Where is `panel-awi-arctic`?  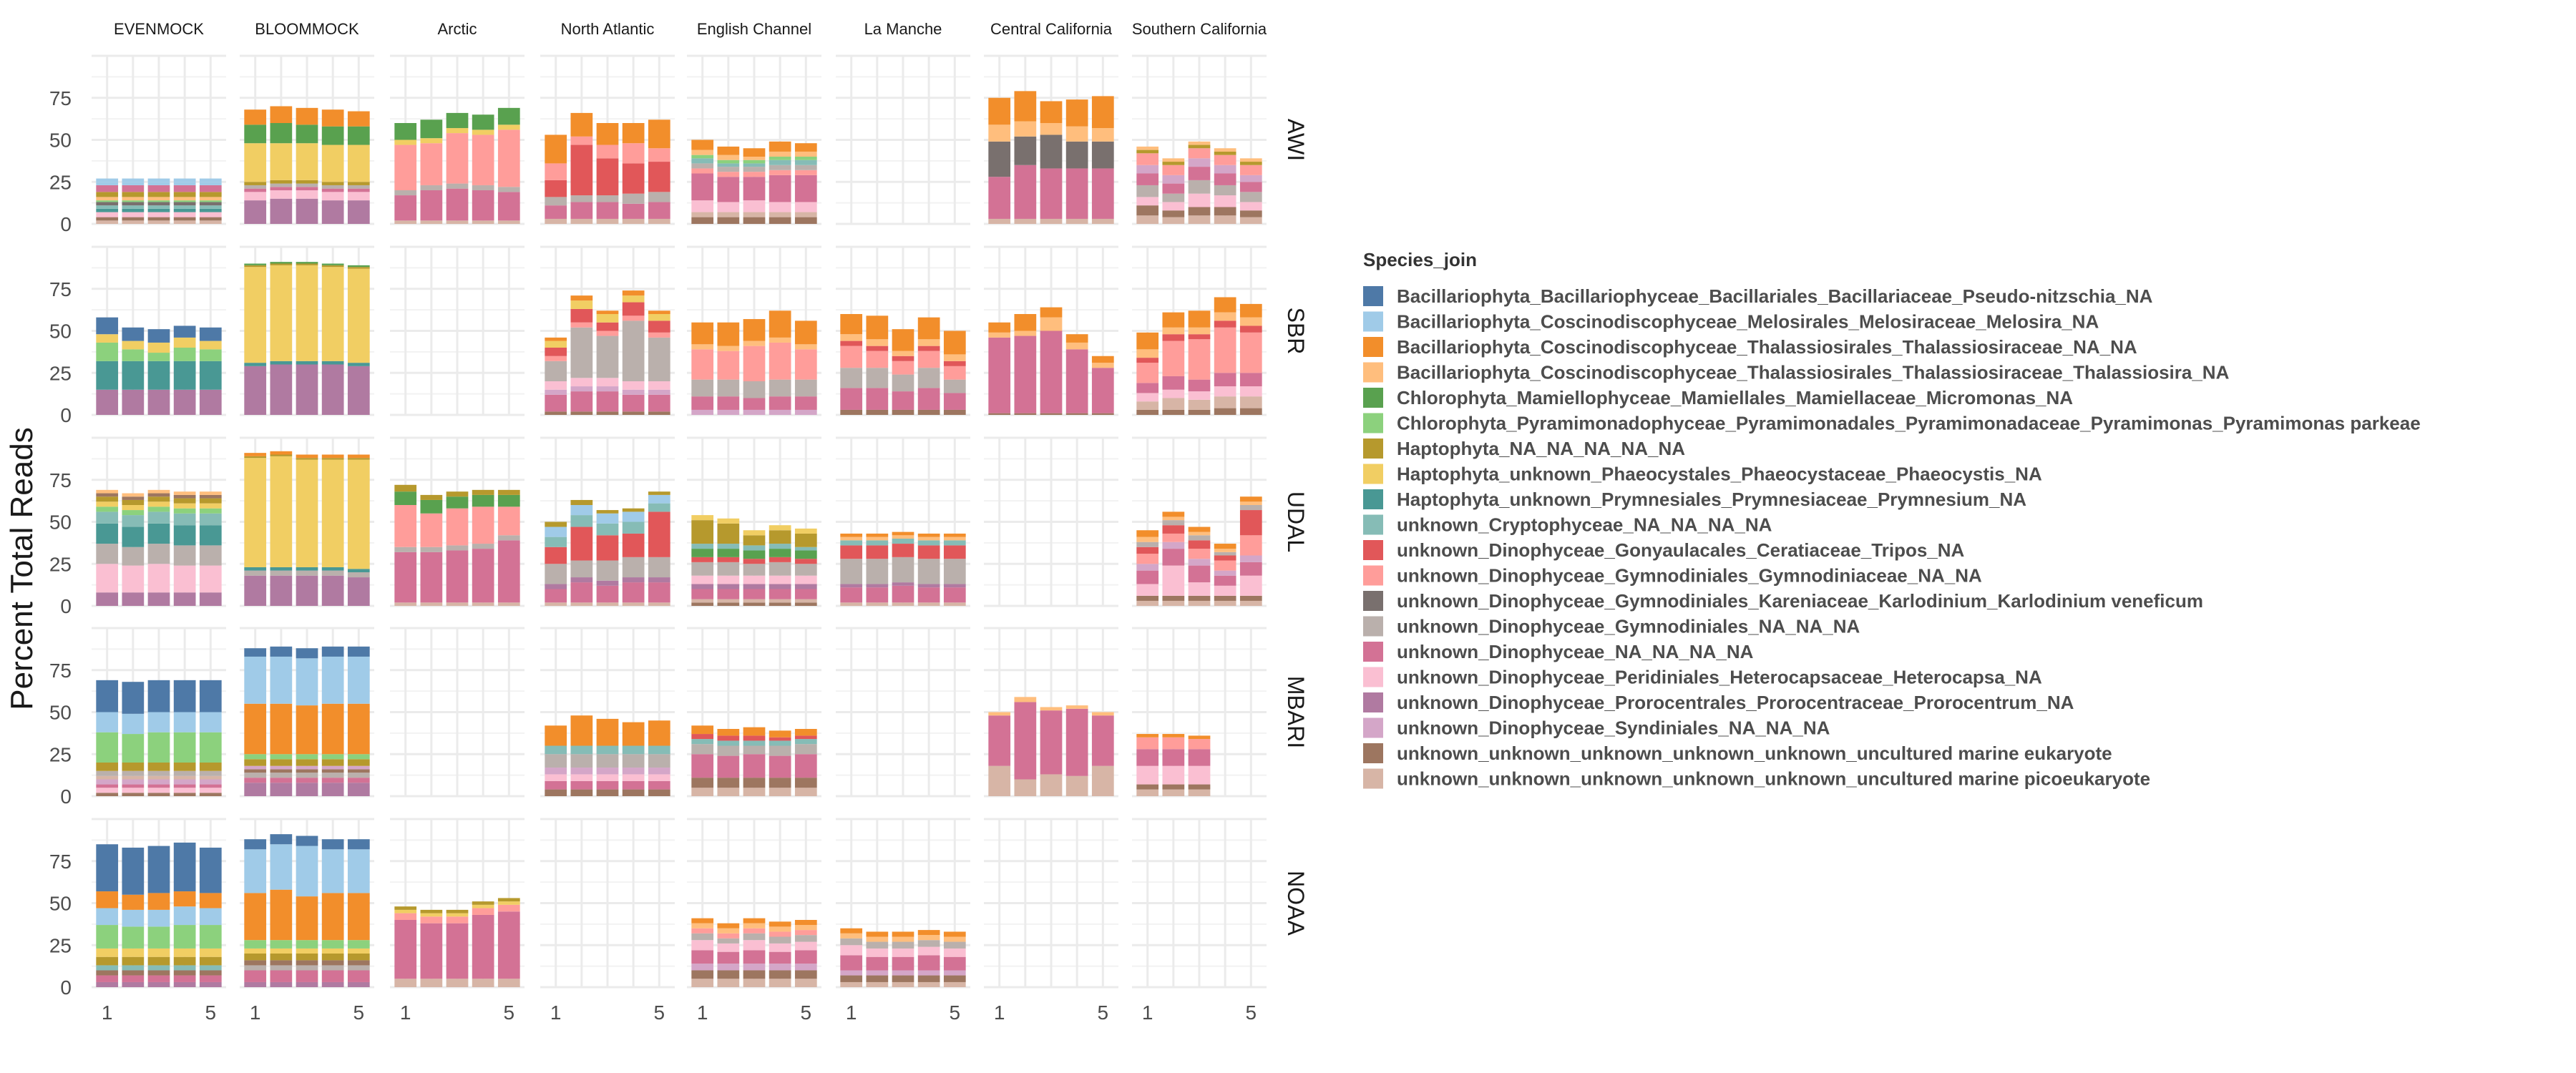 panel-awi-arctic is located at coordinates (457, 139).